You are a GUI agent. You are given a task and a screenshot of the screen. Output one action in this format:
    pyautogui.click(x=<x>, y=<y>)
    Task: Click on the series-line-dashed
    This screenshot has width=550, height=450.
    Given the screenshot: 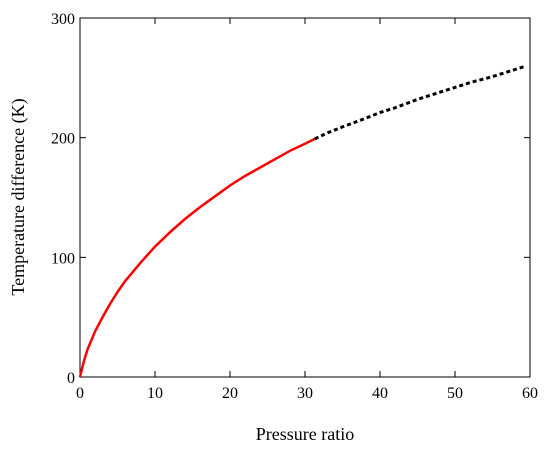 What is the action you would take?
    pyautogui.click(x=420, y=102)
    